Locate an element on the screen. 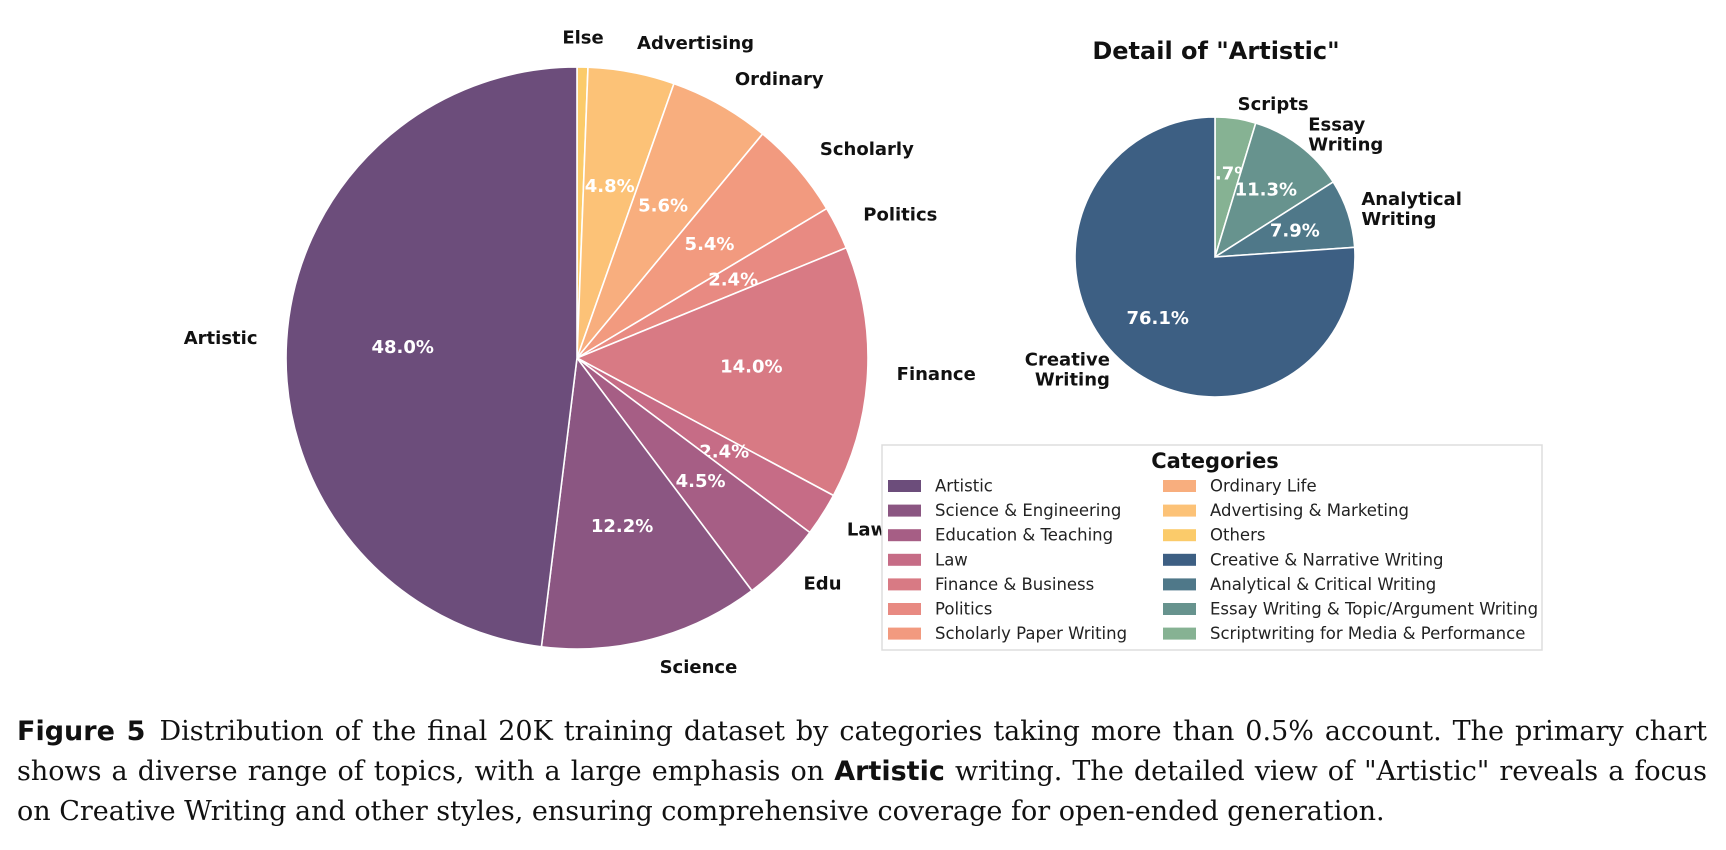  legend-swatch-education-teaching is located at coordinates (904, 535).